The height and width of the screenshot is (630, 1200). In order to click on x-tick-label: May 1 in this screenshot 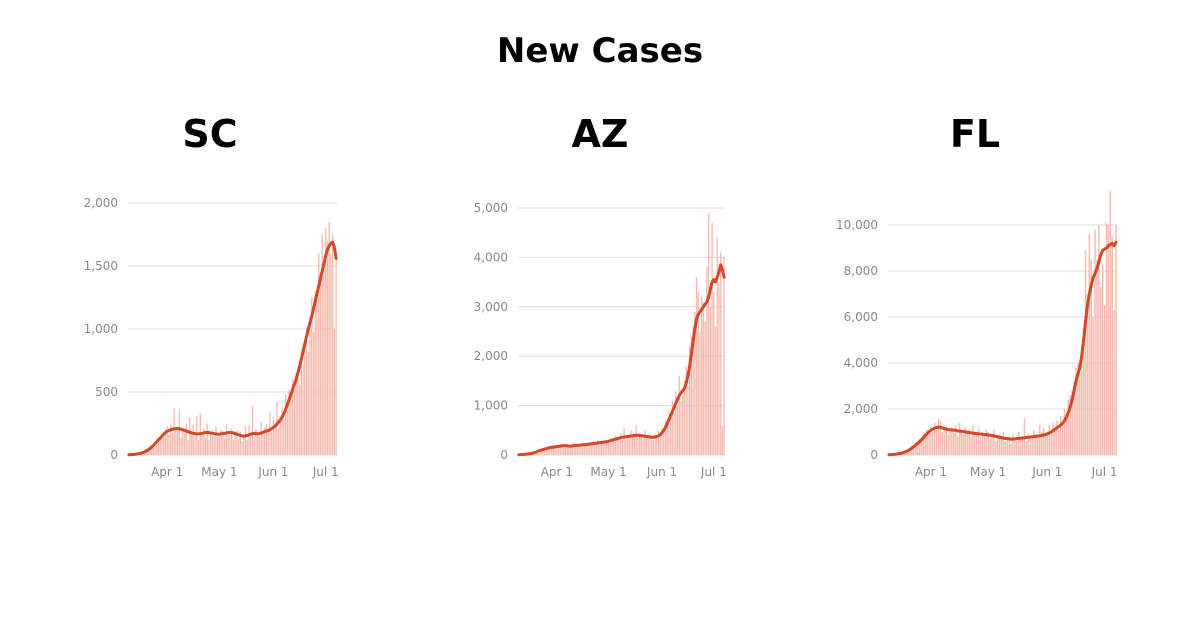, I will do `click(219, 472)`.